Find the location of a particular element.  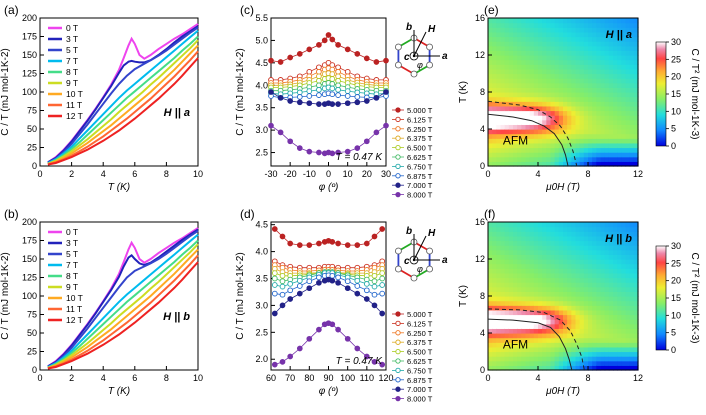

legend-label: 6.250 T is located at coordinates (420, 333).